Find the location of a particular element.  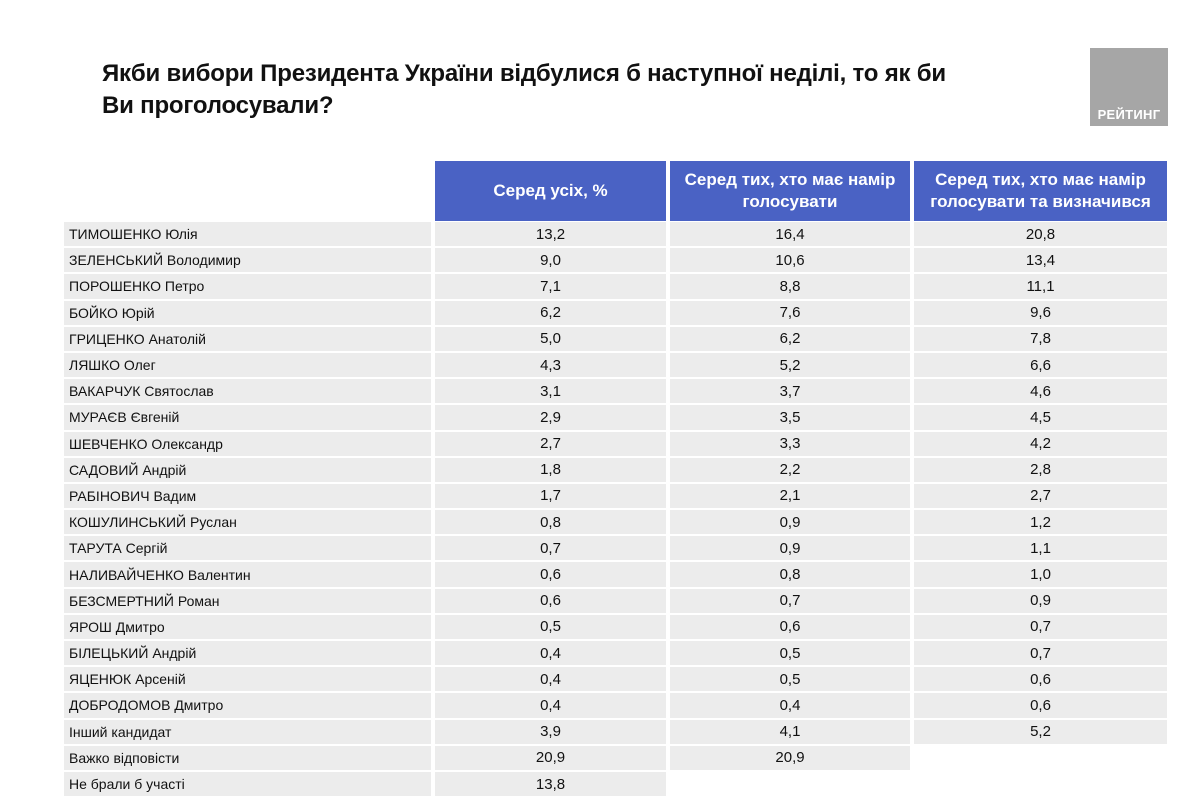

value-all: 0,7 is located at coordinates (550, 548).